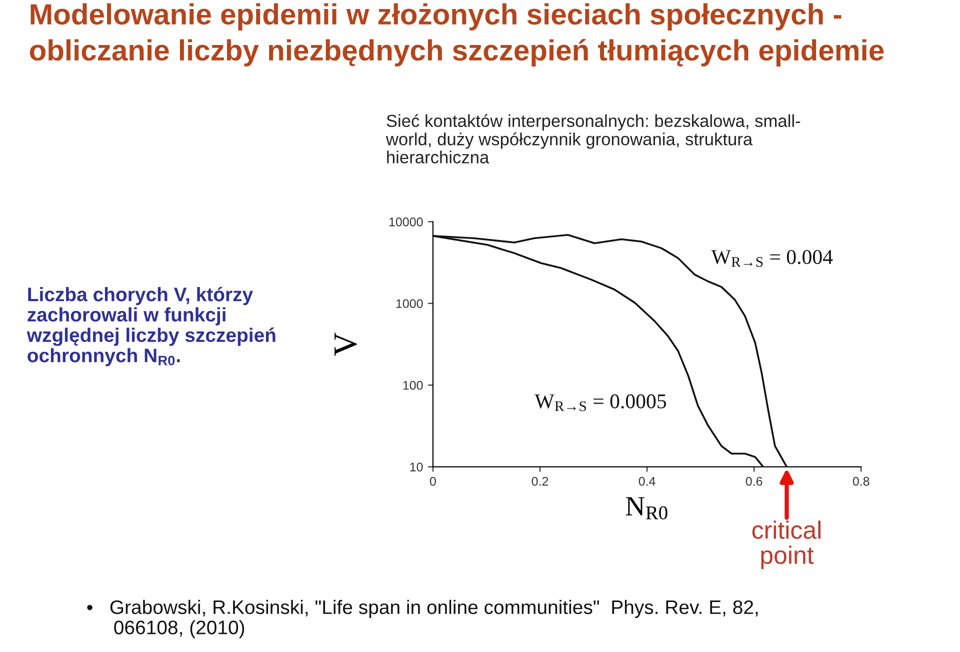 This screenshot has height=652, width=960. What do you see at coordinates (647, 508) in the screenshot?
I see `x-axis-title: N$_{R0}$` at bounding box center [647, 508].